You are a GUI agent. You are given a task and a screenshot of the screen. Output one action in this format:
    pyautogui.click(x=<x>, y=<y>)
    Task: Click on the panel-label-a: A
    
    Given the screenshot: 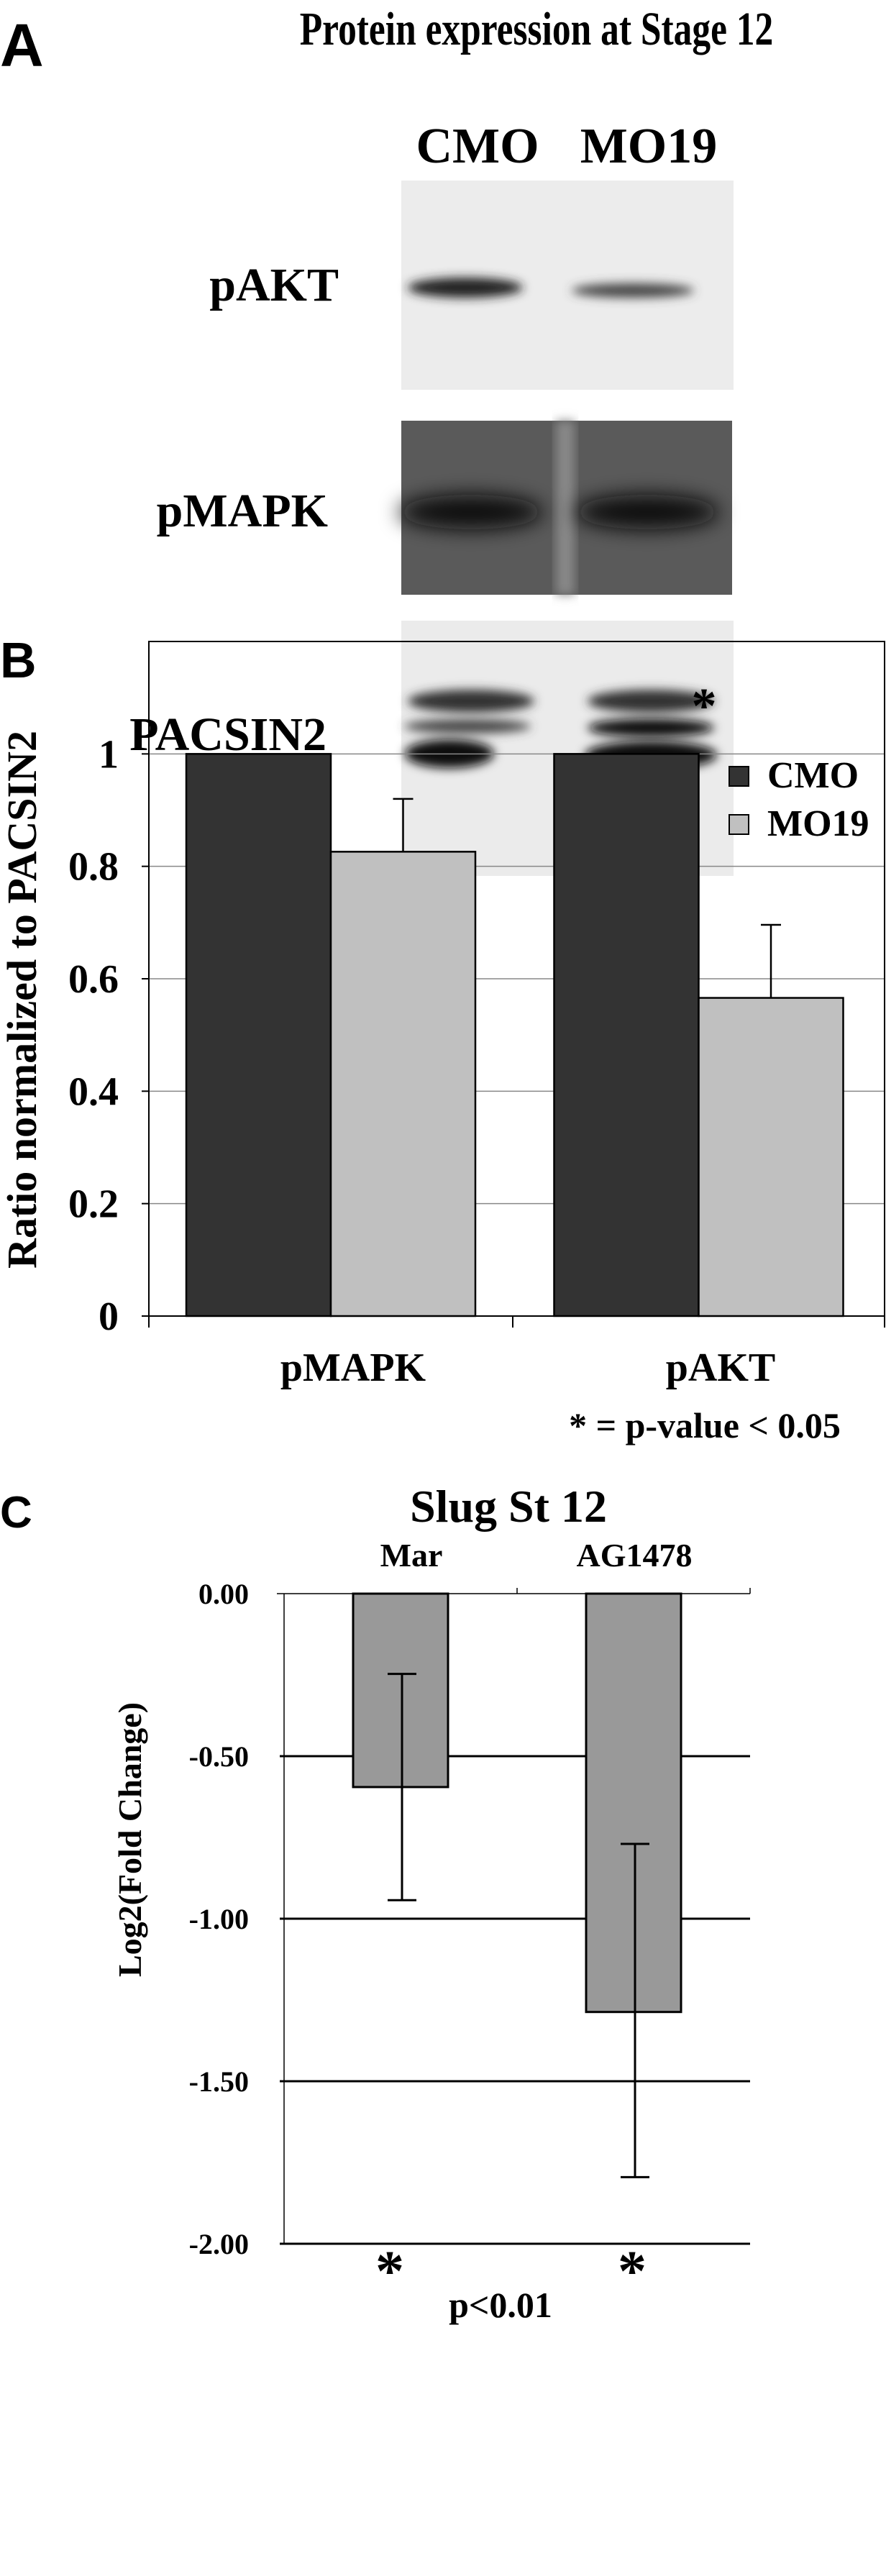 What is the action you would take?
    pyautogui.click(x=22, y=45)
    